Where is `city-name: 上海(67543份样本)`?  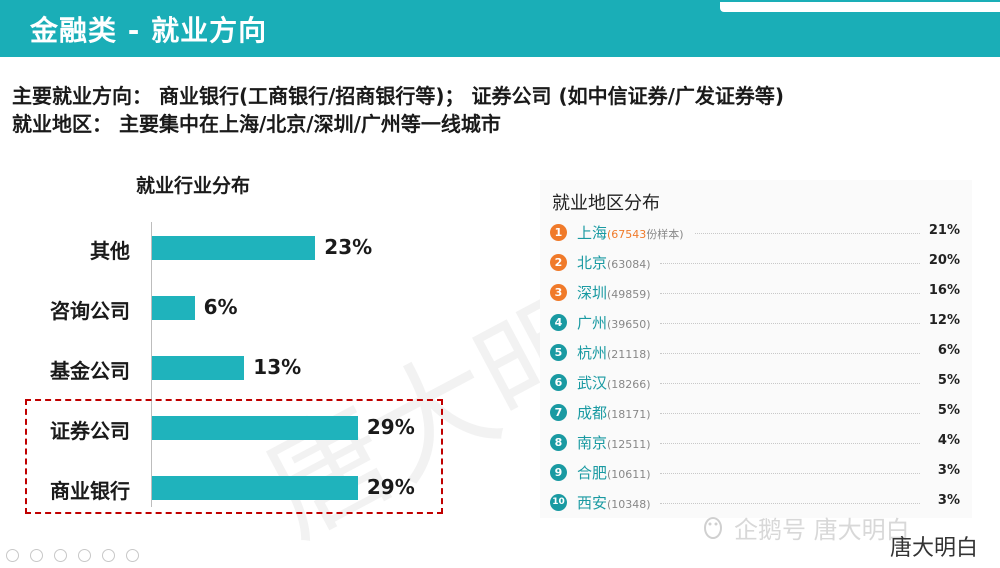
city-name: 上海(67543份样本) is located at coordinates (630, 233).